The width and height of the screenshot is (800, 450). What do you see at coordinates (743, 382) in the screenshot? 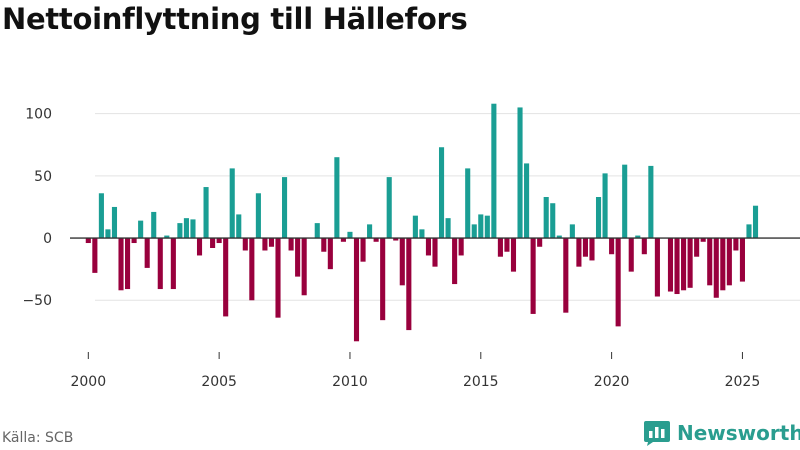
I see `x-tick-label: 2025` at bounding box center [743, 382].